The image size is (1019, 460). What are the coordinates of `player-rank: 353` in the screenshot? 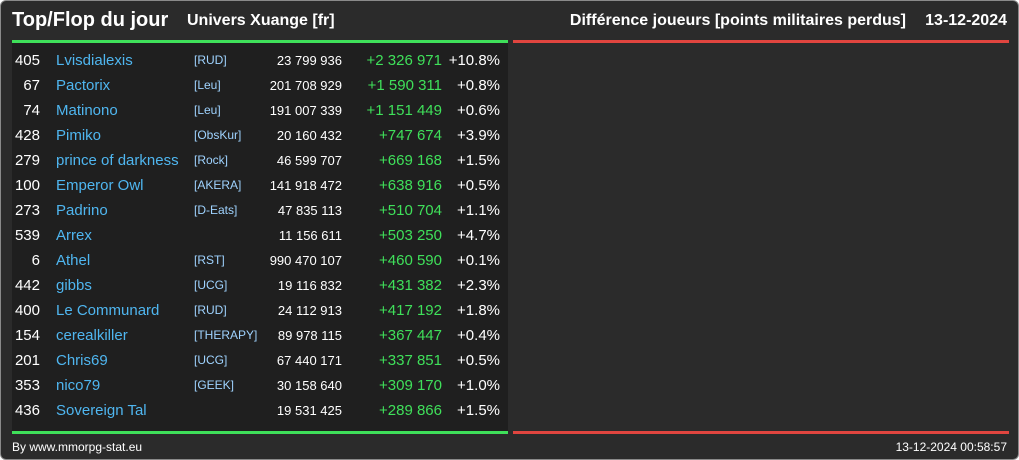 It's located at (27, 385).